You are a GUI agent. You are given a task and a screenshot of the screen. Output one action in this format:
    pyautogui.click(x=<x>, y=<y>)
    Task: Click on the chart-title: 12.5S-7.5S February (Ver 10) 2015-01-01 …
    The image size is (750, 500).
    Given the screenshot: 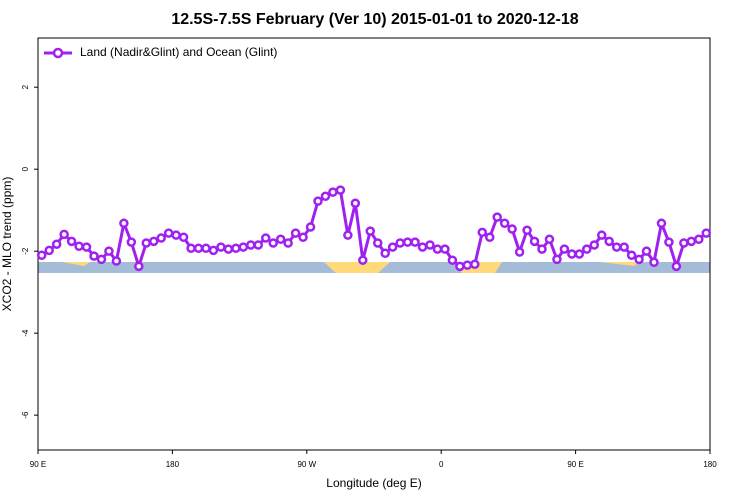 What is the action you would take?
    pyautogui.click(x=374, y=19)
    